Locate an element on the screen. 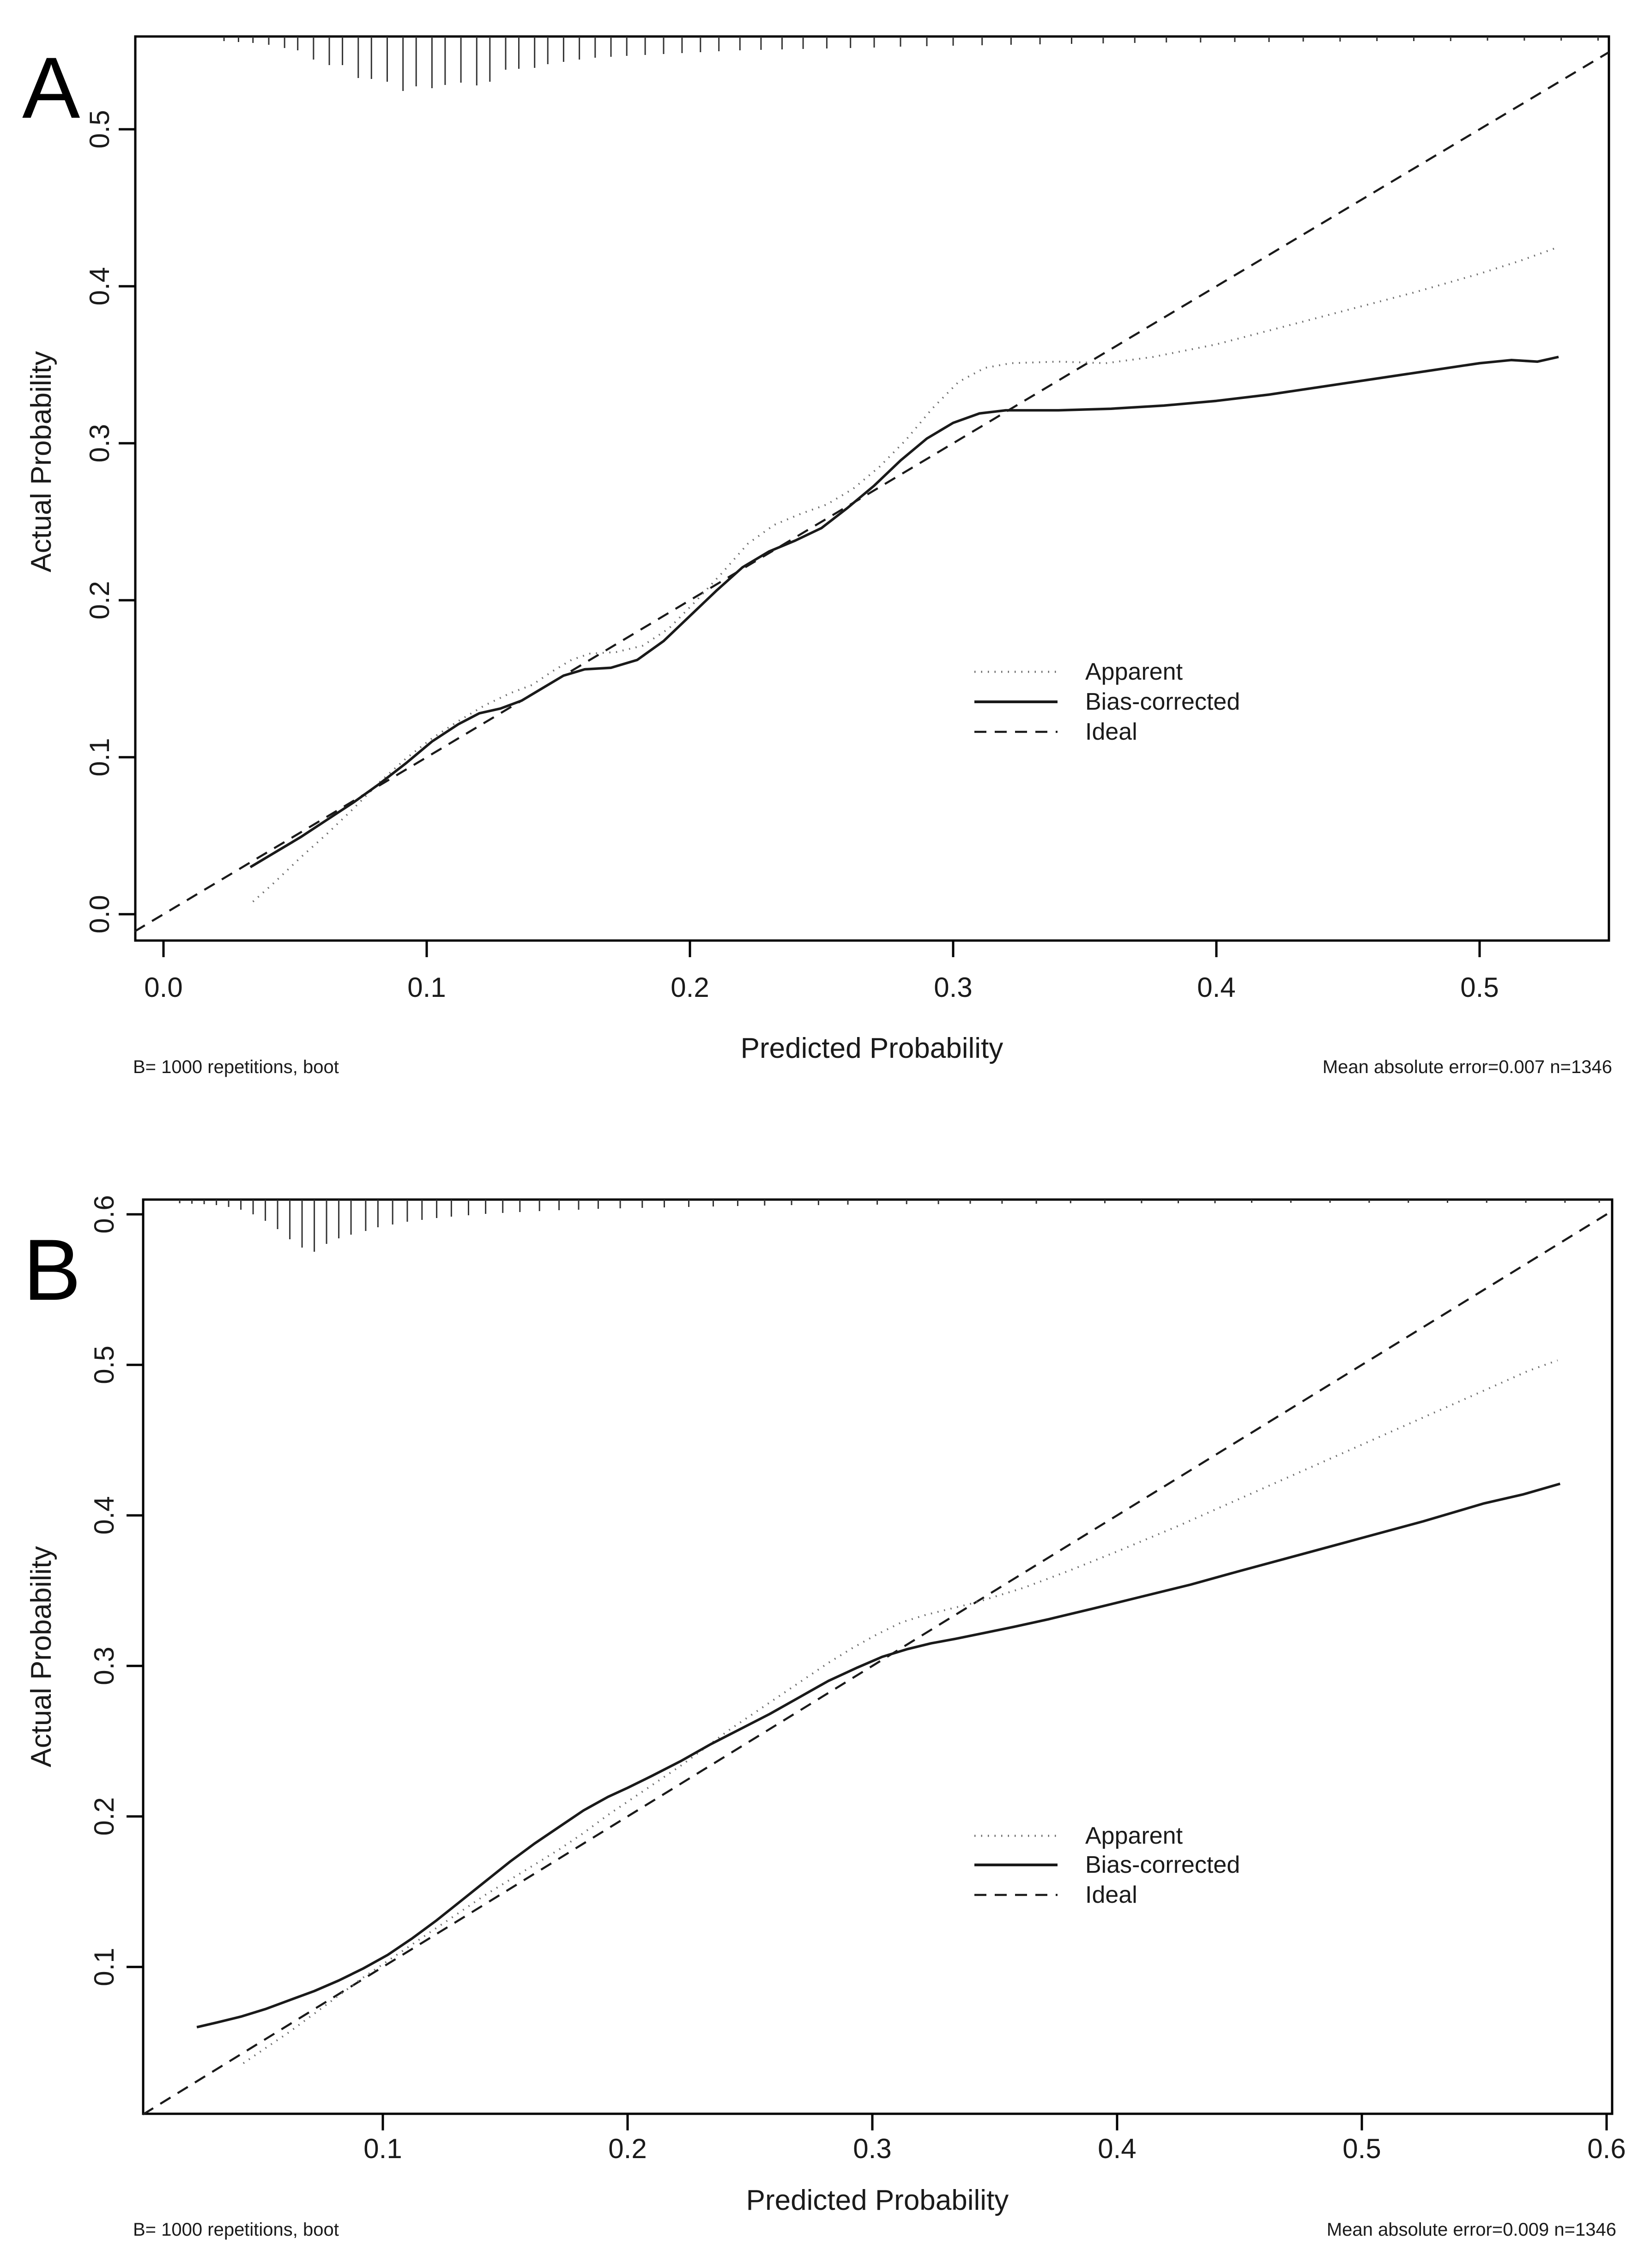 Image resolution: width=1644 pixels, height=2268 pixels. panel-b-footnote-error: Mean absolute error=0.009 n=1346 is located at coordinates (1471, 2230).